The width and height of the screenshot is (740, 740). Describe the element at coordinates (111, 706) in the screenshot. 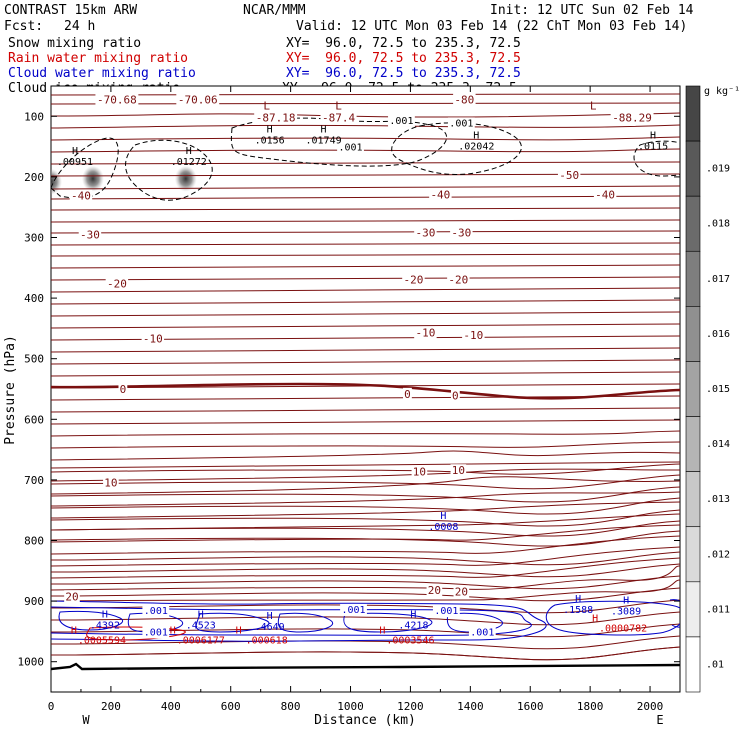

I see `x-tick-label: 200` at that location.